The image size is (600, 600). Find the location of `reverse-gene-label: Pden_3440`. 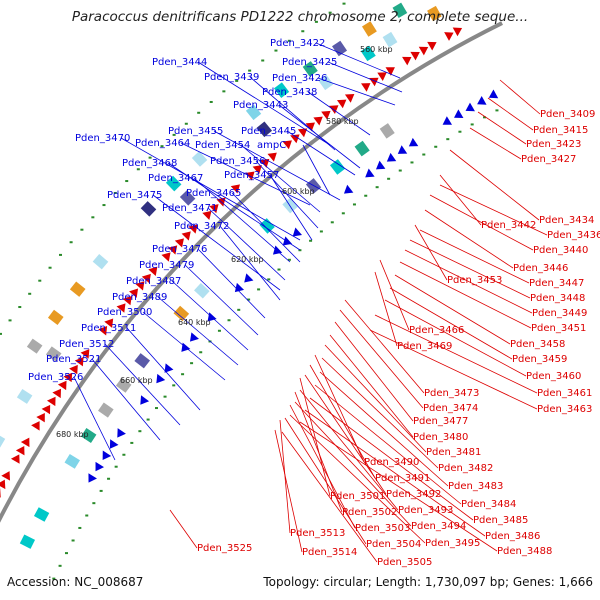

reverse-gene-label: Pden_3440 is located at coordinates (560, 250).